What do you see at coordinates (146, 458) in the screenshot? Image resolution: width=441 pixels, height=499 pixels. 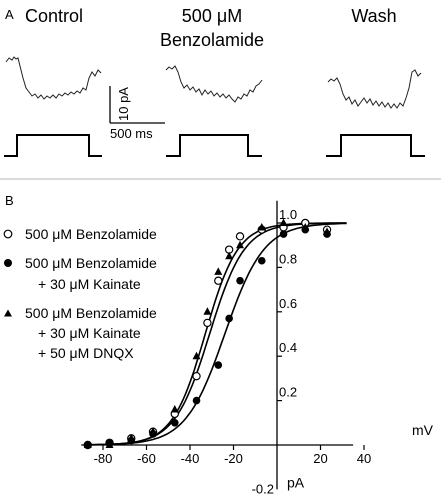 I see `x-tick-label: -60` at bounding box center [146, 458].